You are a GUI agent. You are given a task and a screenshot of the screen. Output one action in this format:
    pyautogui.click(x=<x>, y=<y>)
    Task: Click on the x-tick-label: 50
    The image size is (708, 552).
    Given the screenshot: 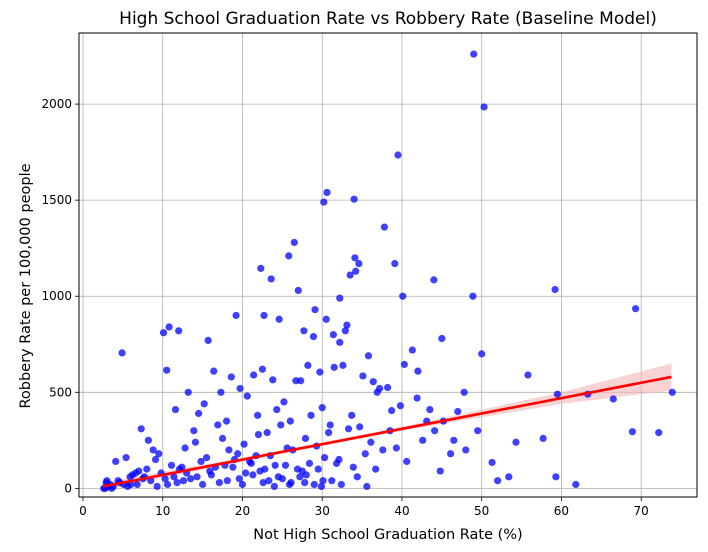 What is the action you would take?
    pyautogui.click(x=481, y=511)
    